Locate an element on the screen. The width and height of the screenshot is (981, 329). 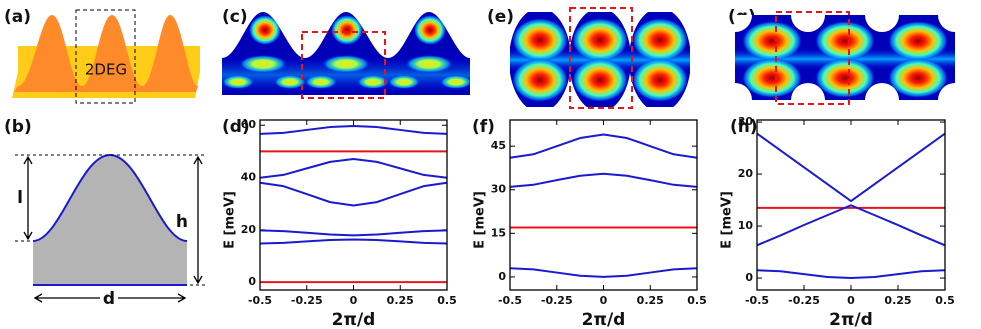
panel-g: (g) is located at coordinates (841, 56).